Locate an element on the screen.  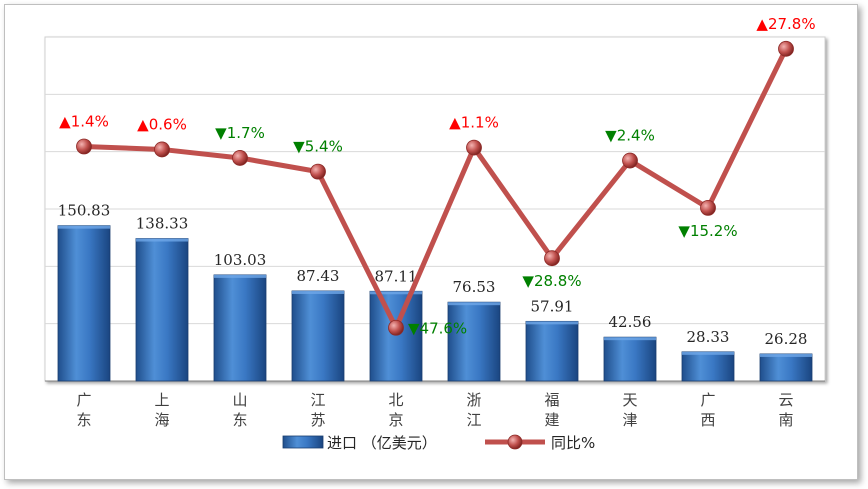
legend-bar-swatch is located at coordinates (303, 442).